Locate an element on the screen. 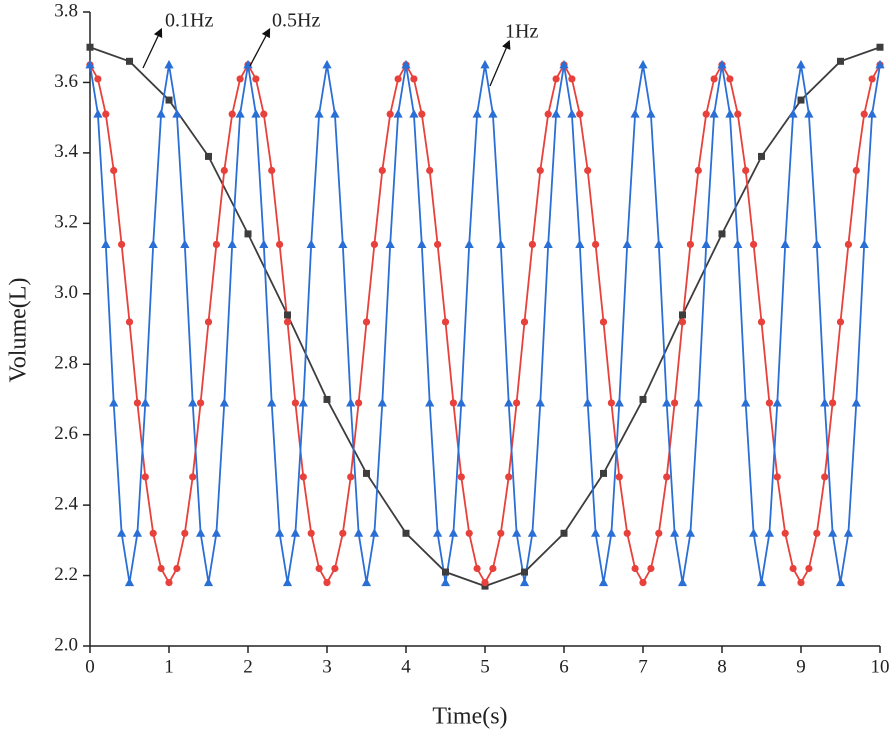  x-tick-label: 9 is located at coordinates (801, 666).